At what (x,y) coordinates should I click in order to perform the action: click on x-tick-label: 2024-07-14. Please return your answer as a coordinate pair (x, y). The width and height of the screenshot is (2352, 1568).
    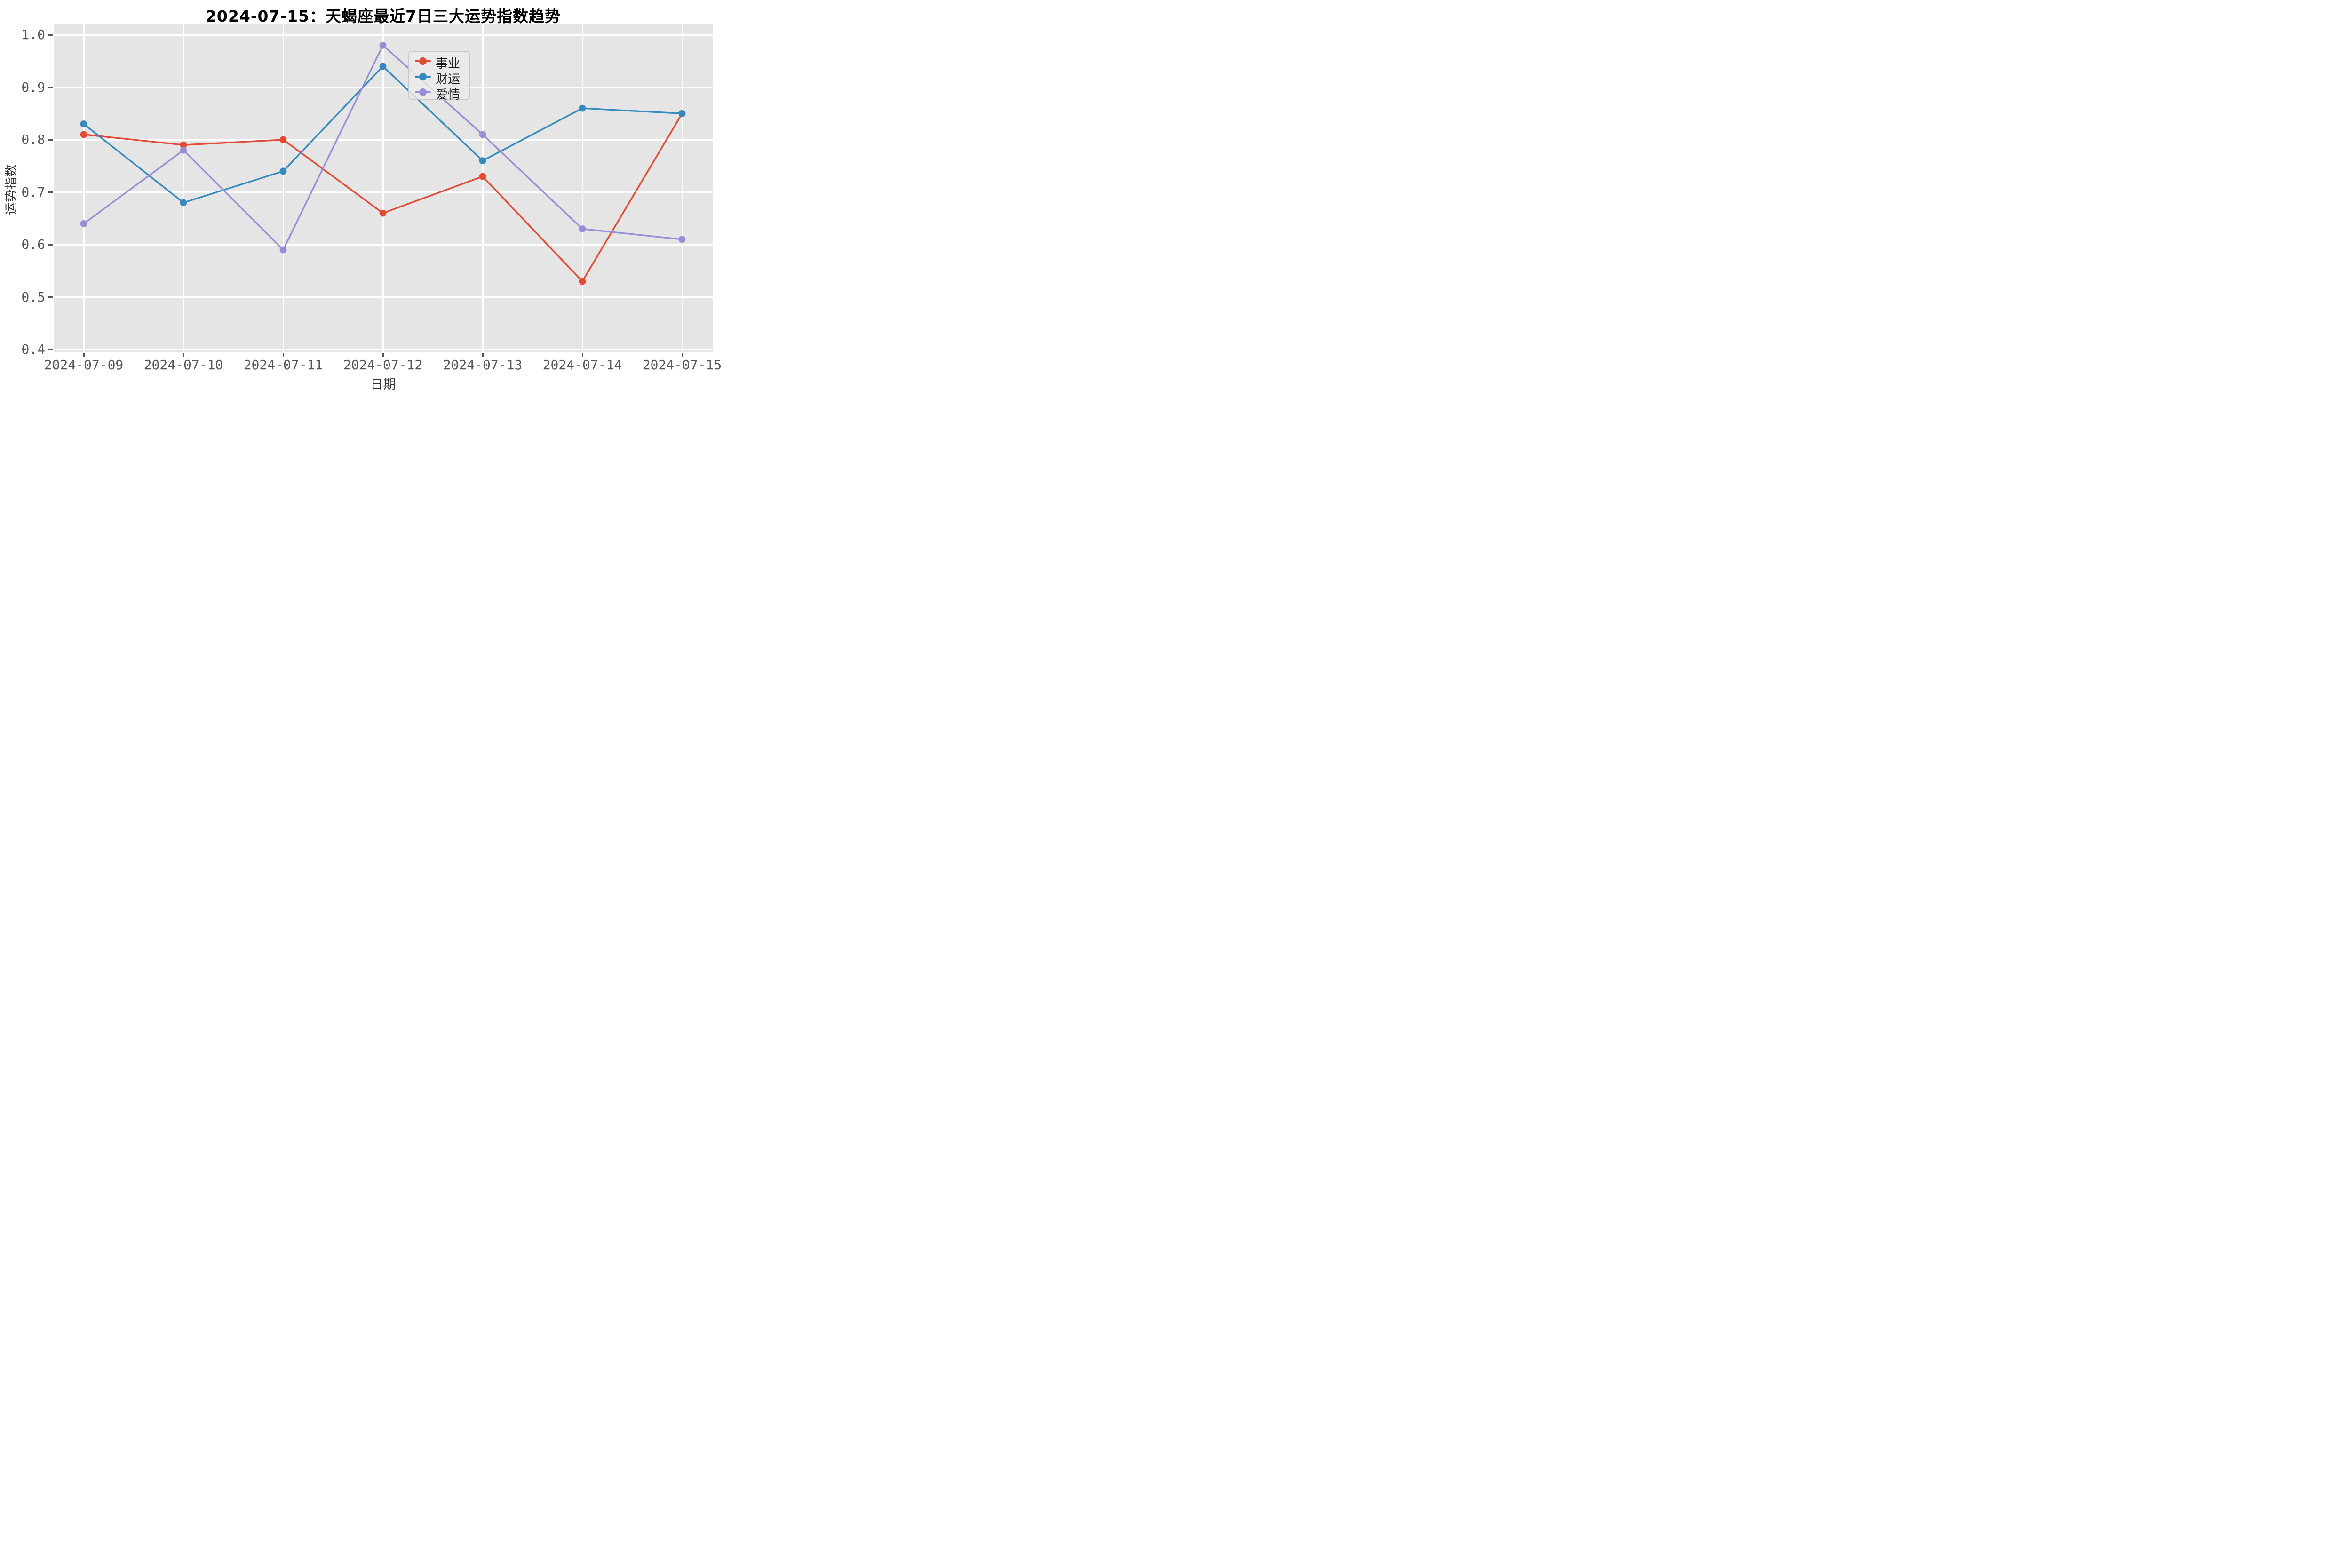
    Looking at the image, I should click on (582, 365).